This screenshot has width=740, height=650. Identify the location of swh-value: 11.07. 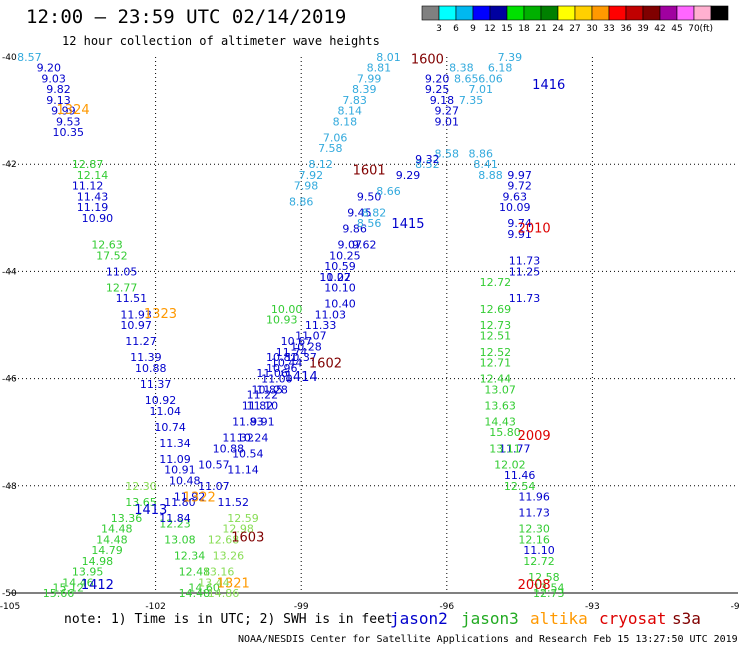
(311, 336).